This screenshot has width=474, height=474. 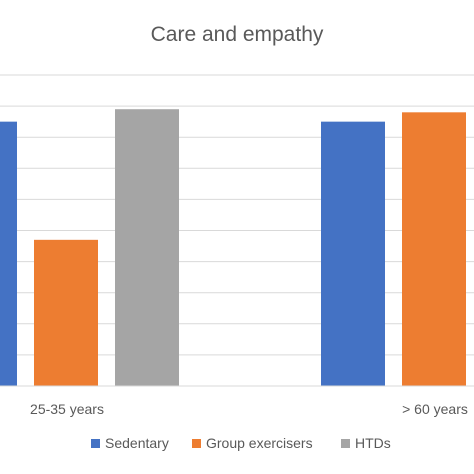 I want to click on legend-label-group-exercisers: Group exercisers, so click(x=259, y=443).